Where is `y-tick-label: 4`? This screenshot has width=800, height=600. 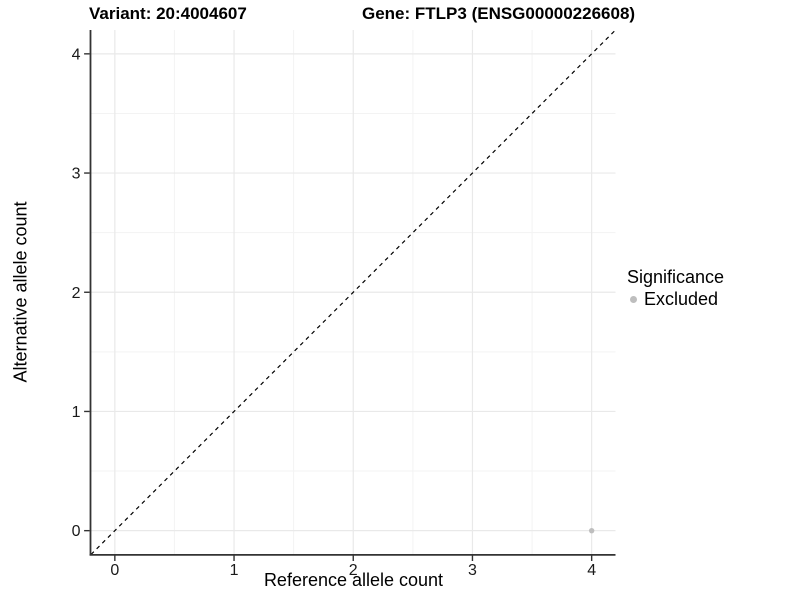
y-tick-label: 4 is located at coordinates (76, 54).